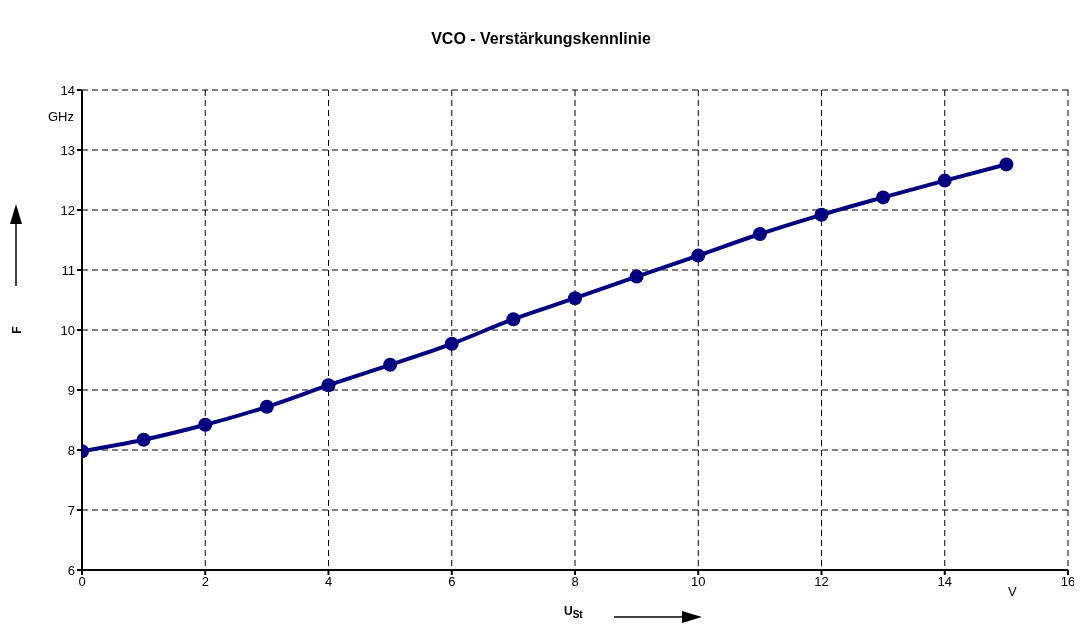 Image resolution: width=1082 pixels, height=632 pixels. Describe the element at coordinates (698, 582) in the screenshot. I see `x-tick-label: 10` at that location.